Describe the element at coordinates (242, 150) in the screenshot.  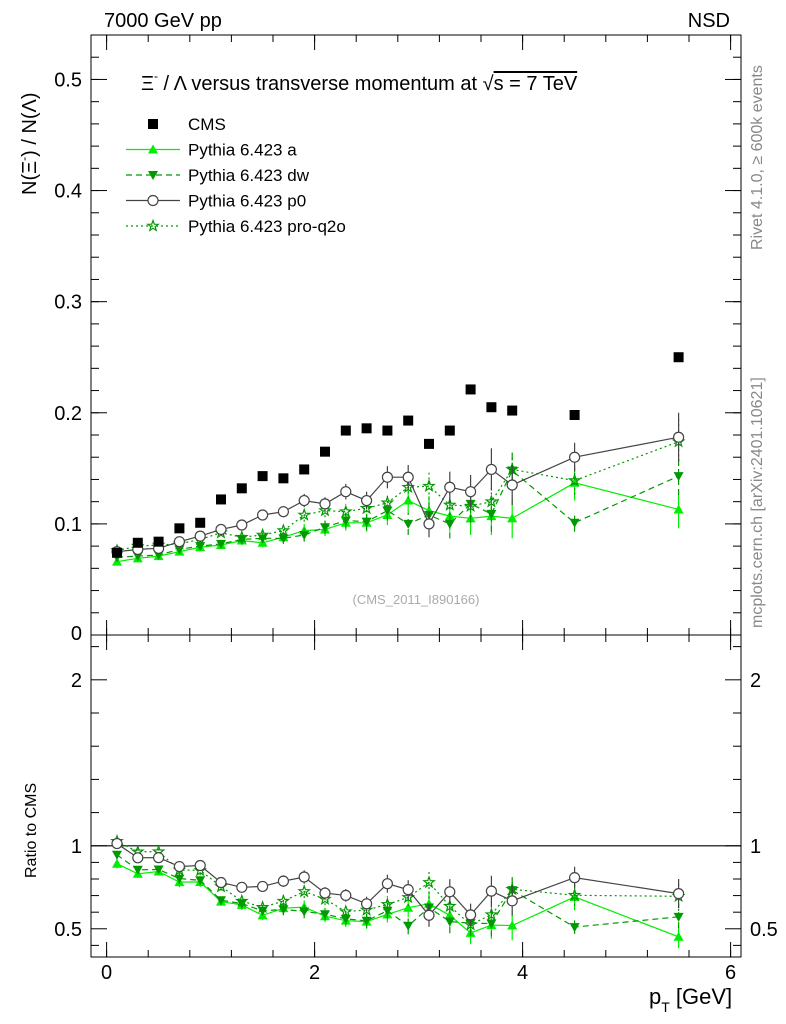
I see `legend-label-pythia-6-423-a: Pythia 6.423 a` at that location.